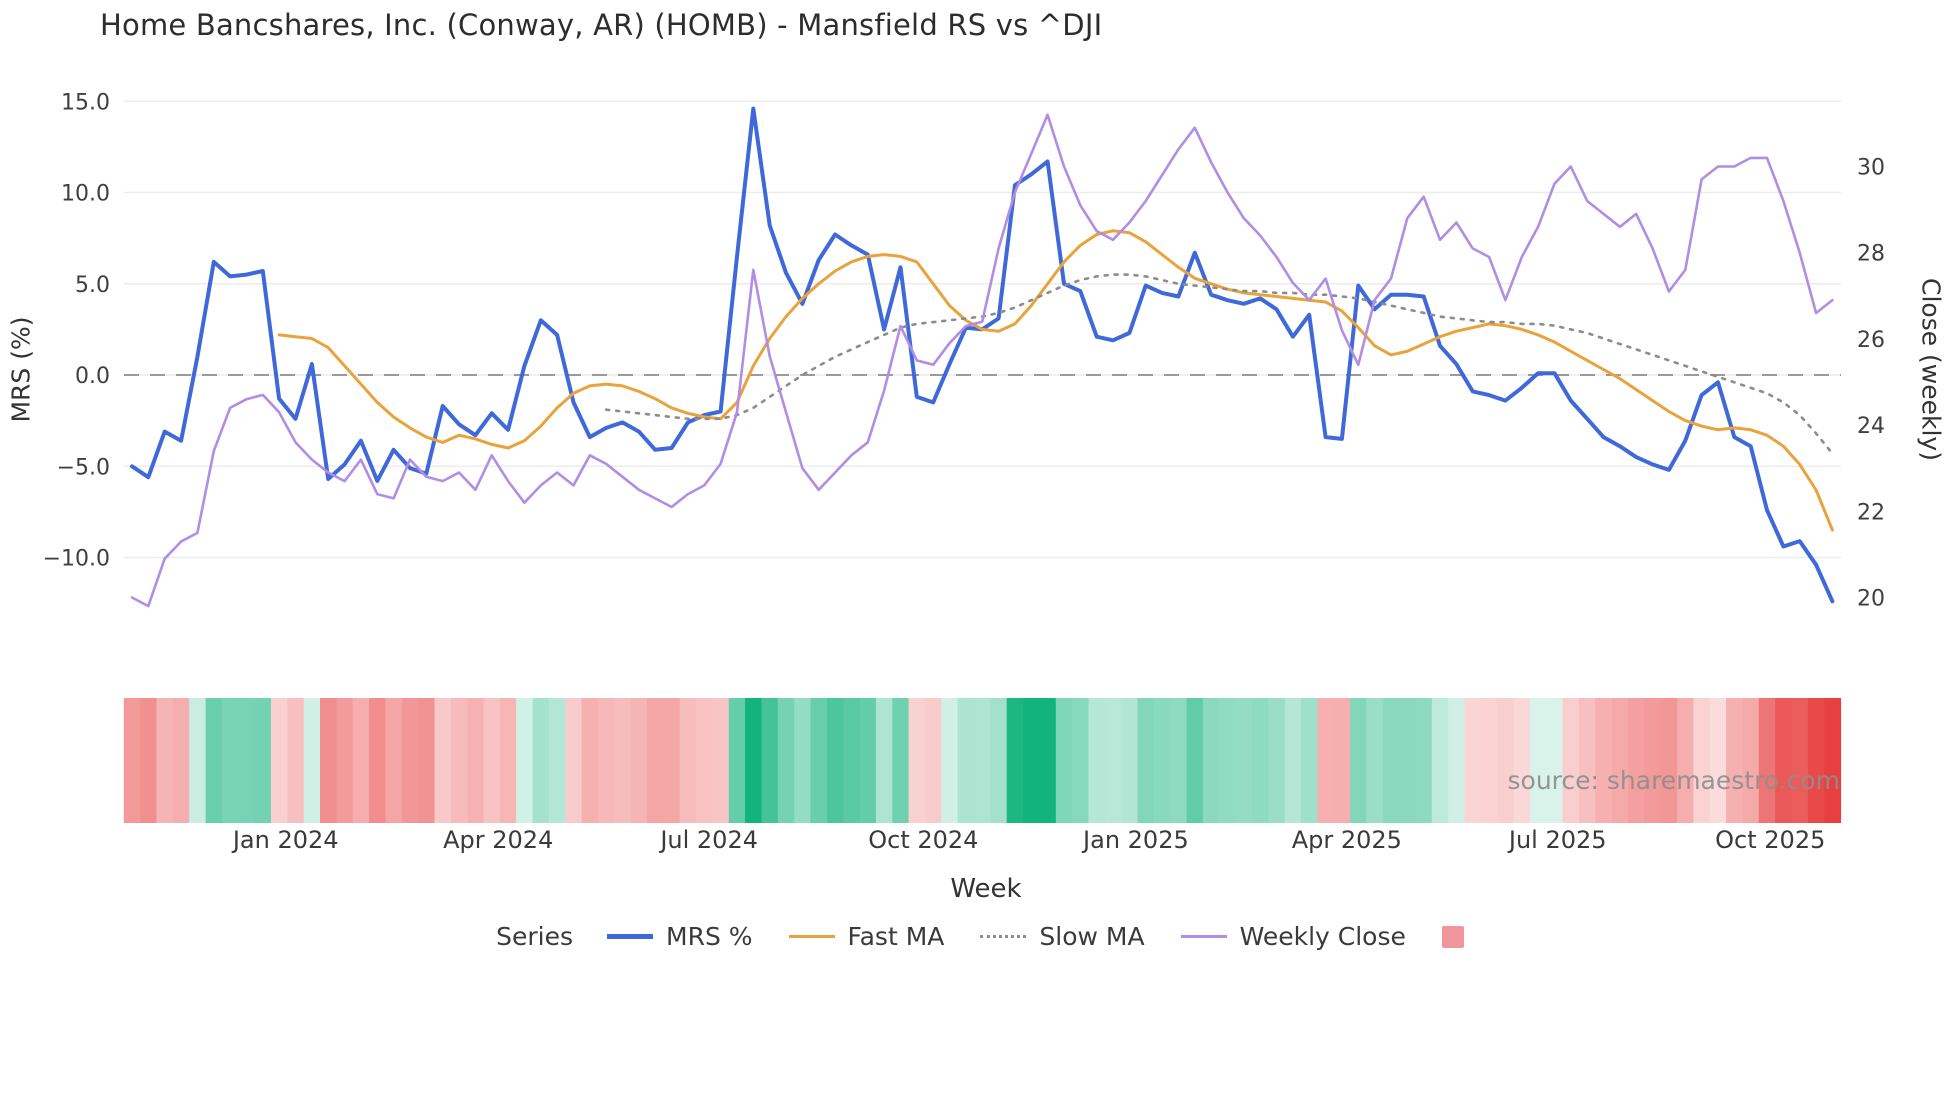  What do you see at coordinates (1135, 840) in the screenshot?
I see `x-axis-tick-label: Jan 2025` at bounding box center [1135, 840].